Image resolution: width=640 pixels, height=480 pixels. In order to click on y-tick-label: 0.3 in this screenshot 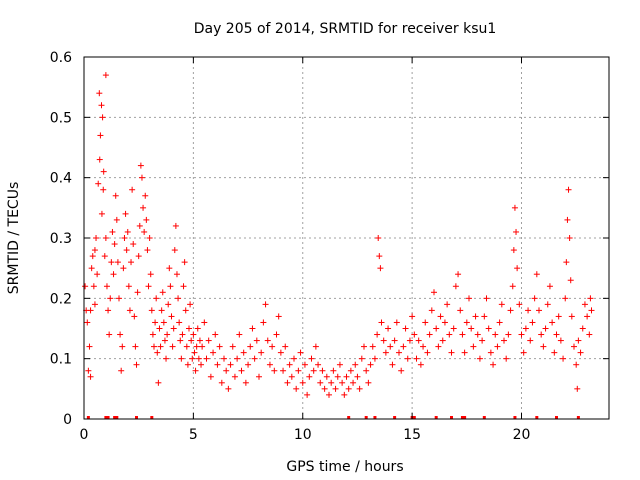, I will do `click(61, 239)`.